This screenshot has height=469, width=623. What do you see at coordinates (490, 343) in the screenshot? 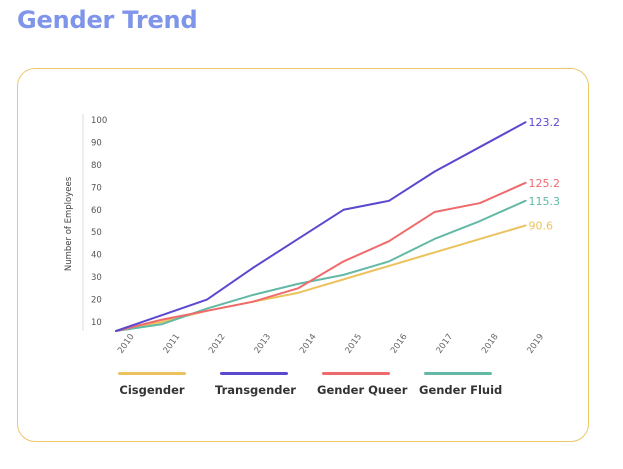
I see `x-tick-label: 2018` at bounding box center [490, 343].